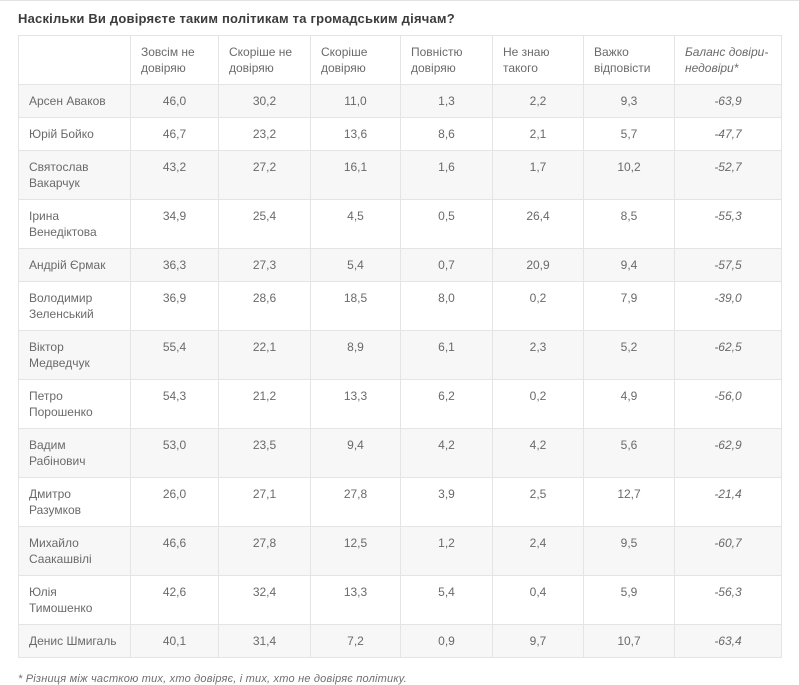  I want to click on column-header: Не знаю такого, so click(538, 60).